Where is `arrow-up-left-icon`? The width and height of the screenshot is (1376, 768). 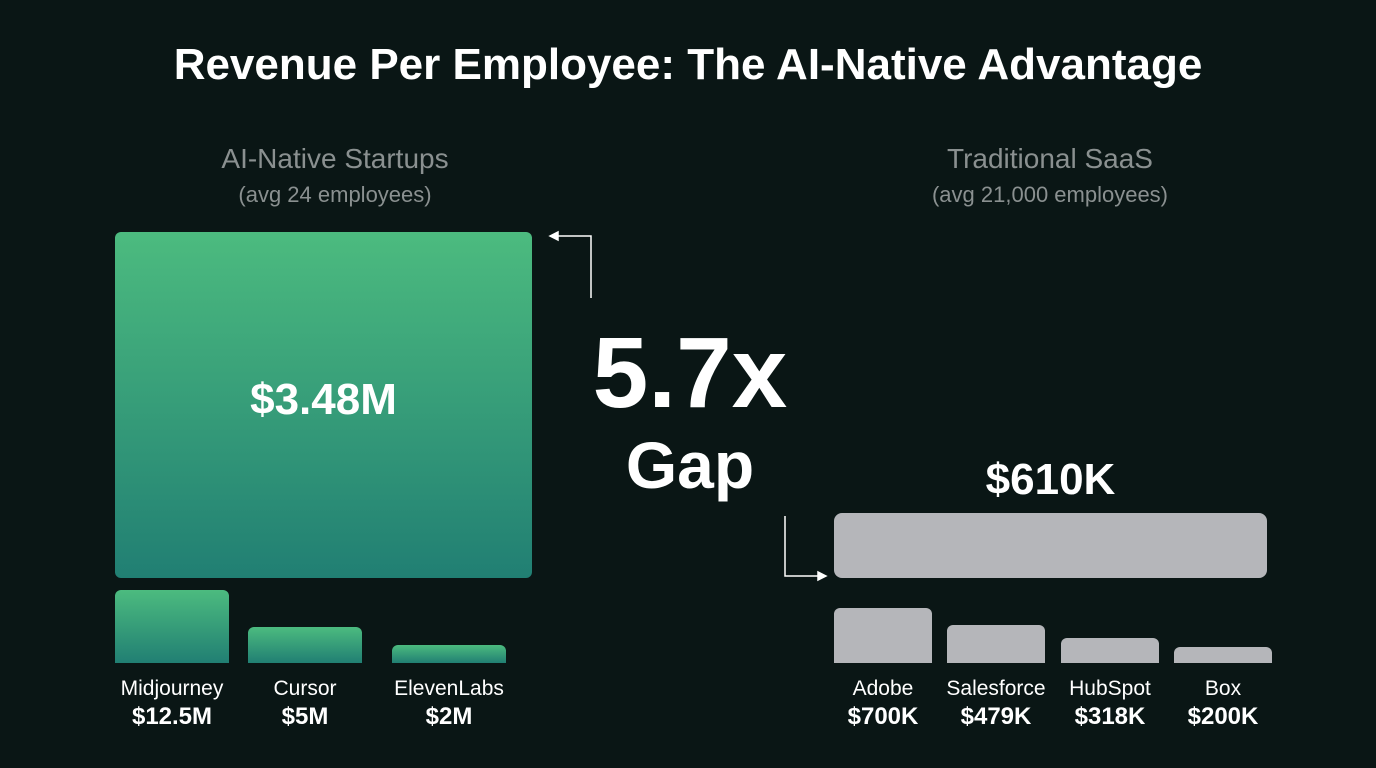
arrow-up-left-icon is located at coordinates (570, 264).